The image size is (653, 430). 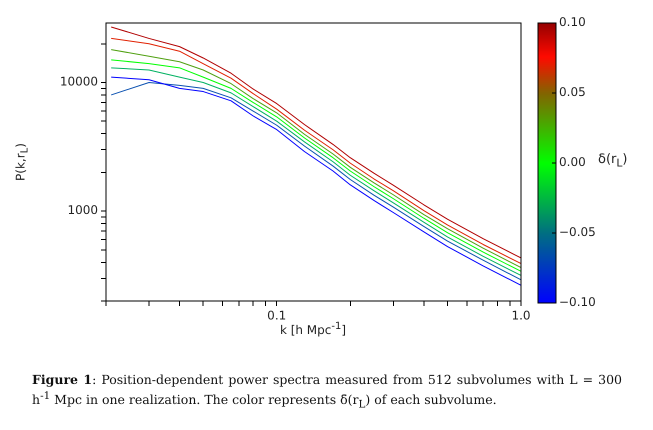 What do you see at coordinates (577, 232) in the screenshot?
I see `color-bar-label: −0.05` at bounding box center [577, 232].